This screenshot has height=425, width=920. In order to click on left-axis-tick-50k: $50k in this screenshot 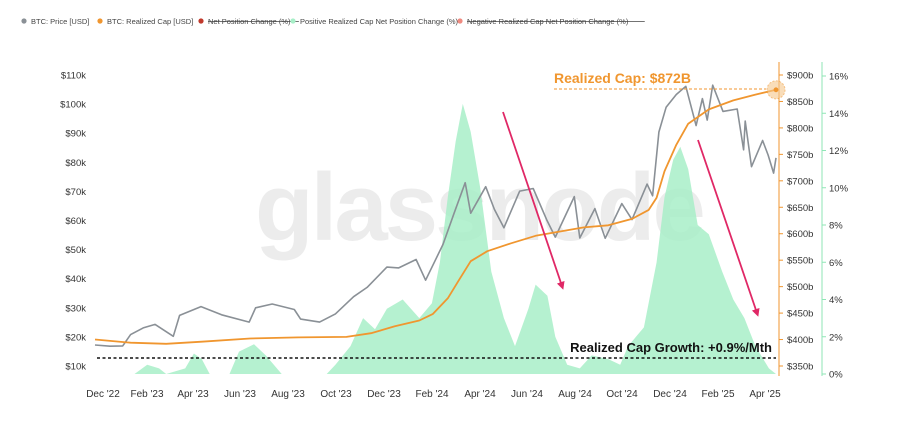, I will do `click(75, 250)`.